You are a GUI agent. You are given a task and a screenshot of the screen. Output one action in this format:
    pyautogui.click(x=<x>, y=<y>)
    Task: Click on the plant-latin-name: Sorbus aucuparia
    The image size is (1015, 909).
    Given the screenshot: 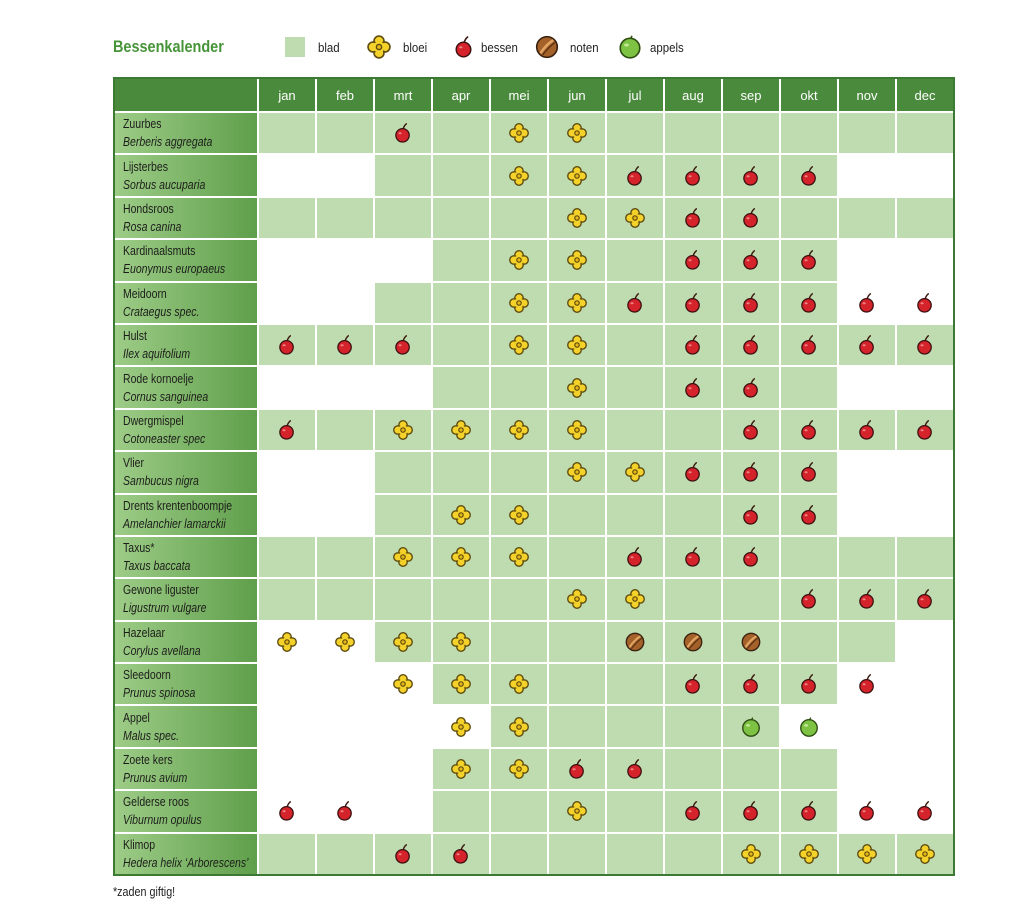 What is the action you would take?
    pyautogui.click(x=164, y=184)
    